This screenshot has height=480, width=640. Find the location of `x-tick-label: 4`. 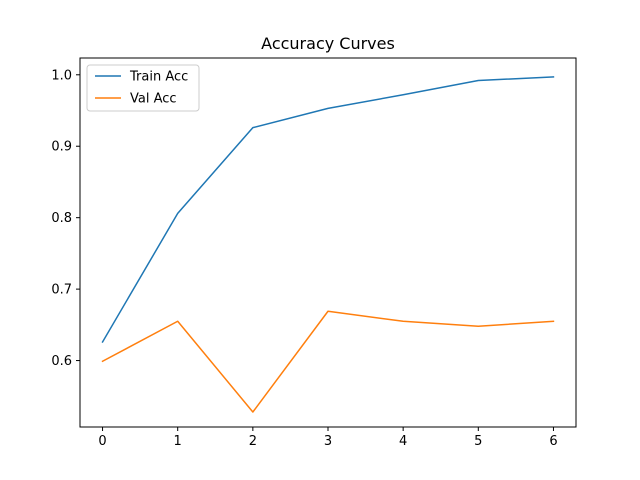

x-tick-label: 4 is located at coordinates (403, 441).